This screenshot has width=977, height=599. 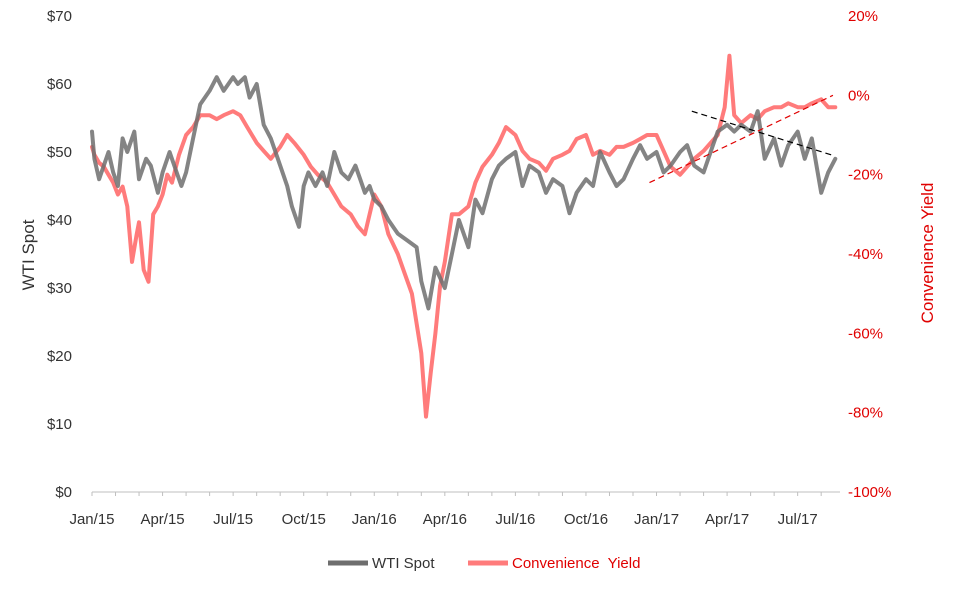 I want to click on left-axis-title: WTI Spot, so click(x=28, y=254).